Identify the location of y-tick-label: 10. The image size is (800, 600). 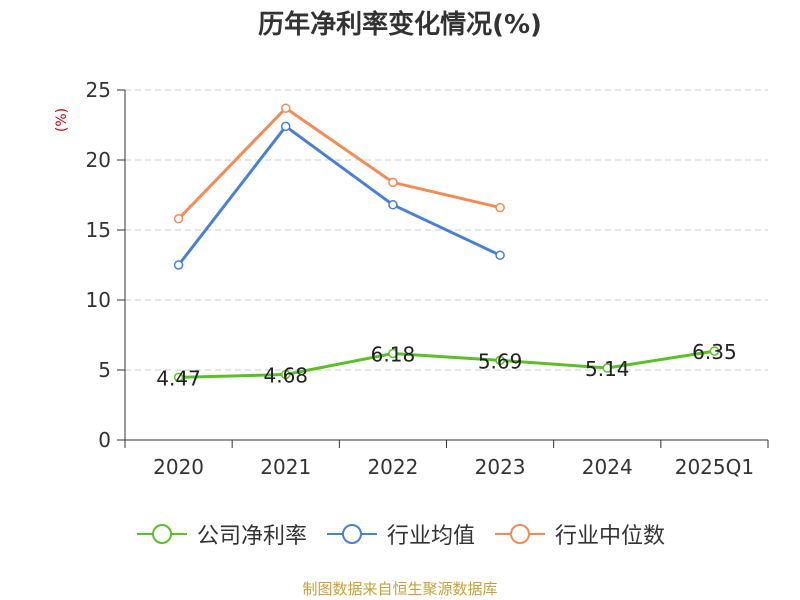
(98, 300).